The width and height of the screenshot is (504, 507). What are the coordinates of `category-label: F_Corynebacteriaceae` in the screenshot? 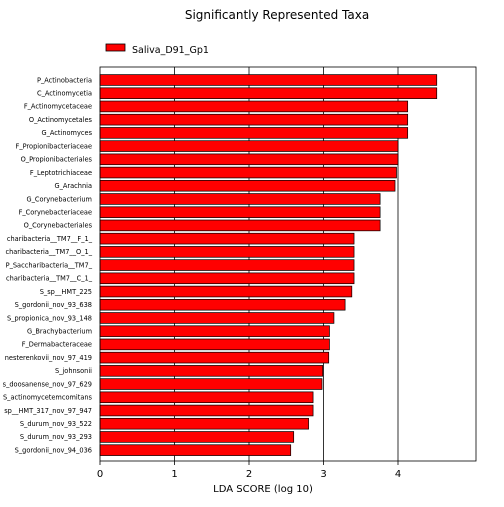 It's located at (55, 213).